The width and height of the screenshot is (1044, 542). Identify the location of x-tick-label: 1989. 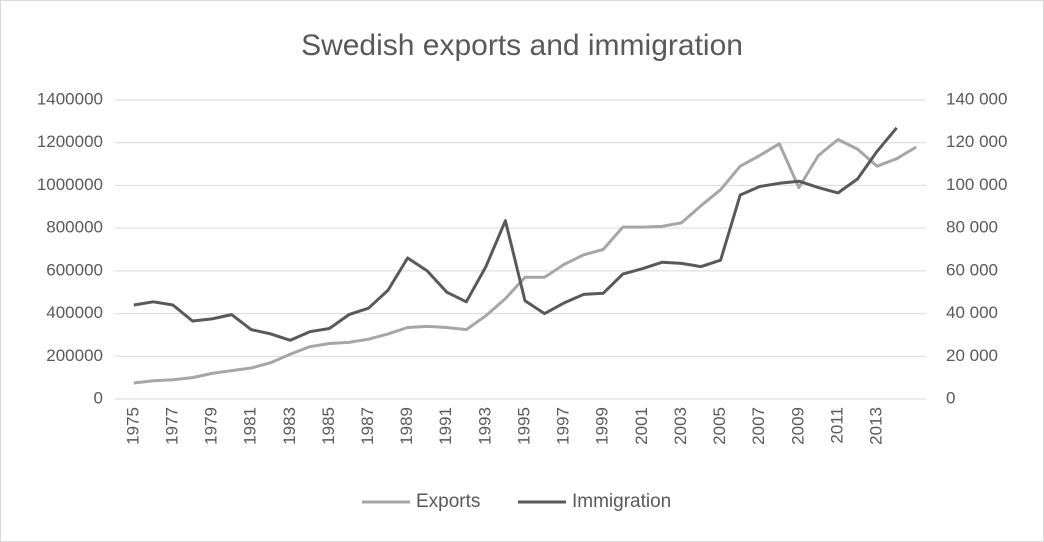
(406, 426).